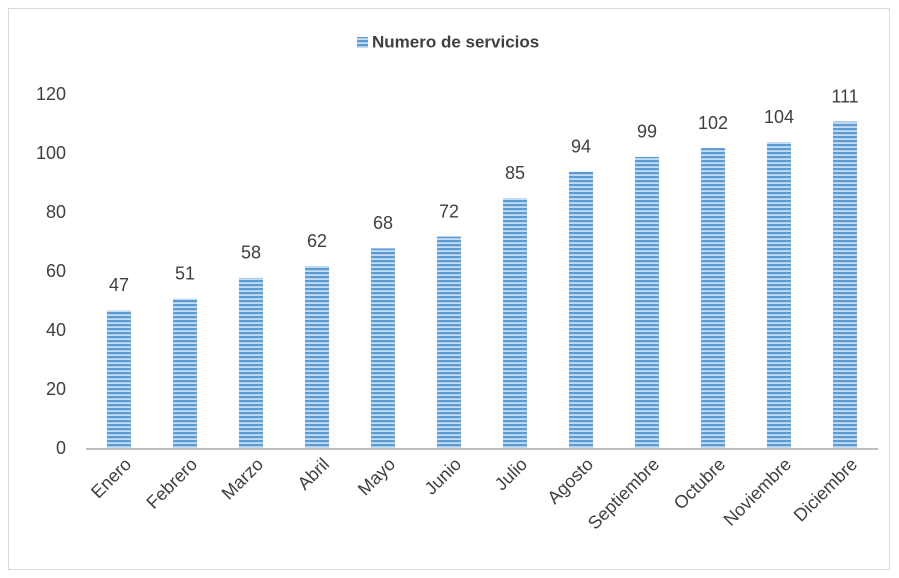  Describe the element at coordinates (51, 153) in the screenshot. I see `y-tick-label: 100` at that location.